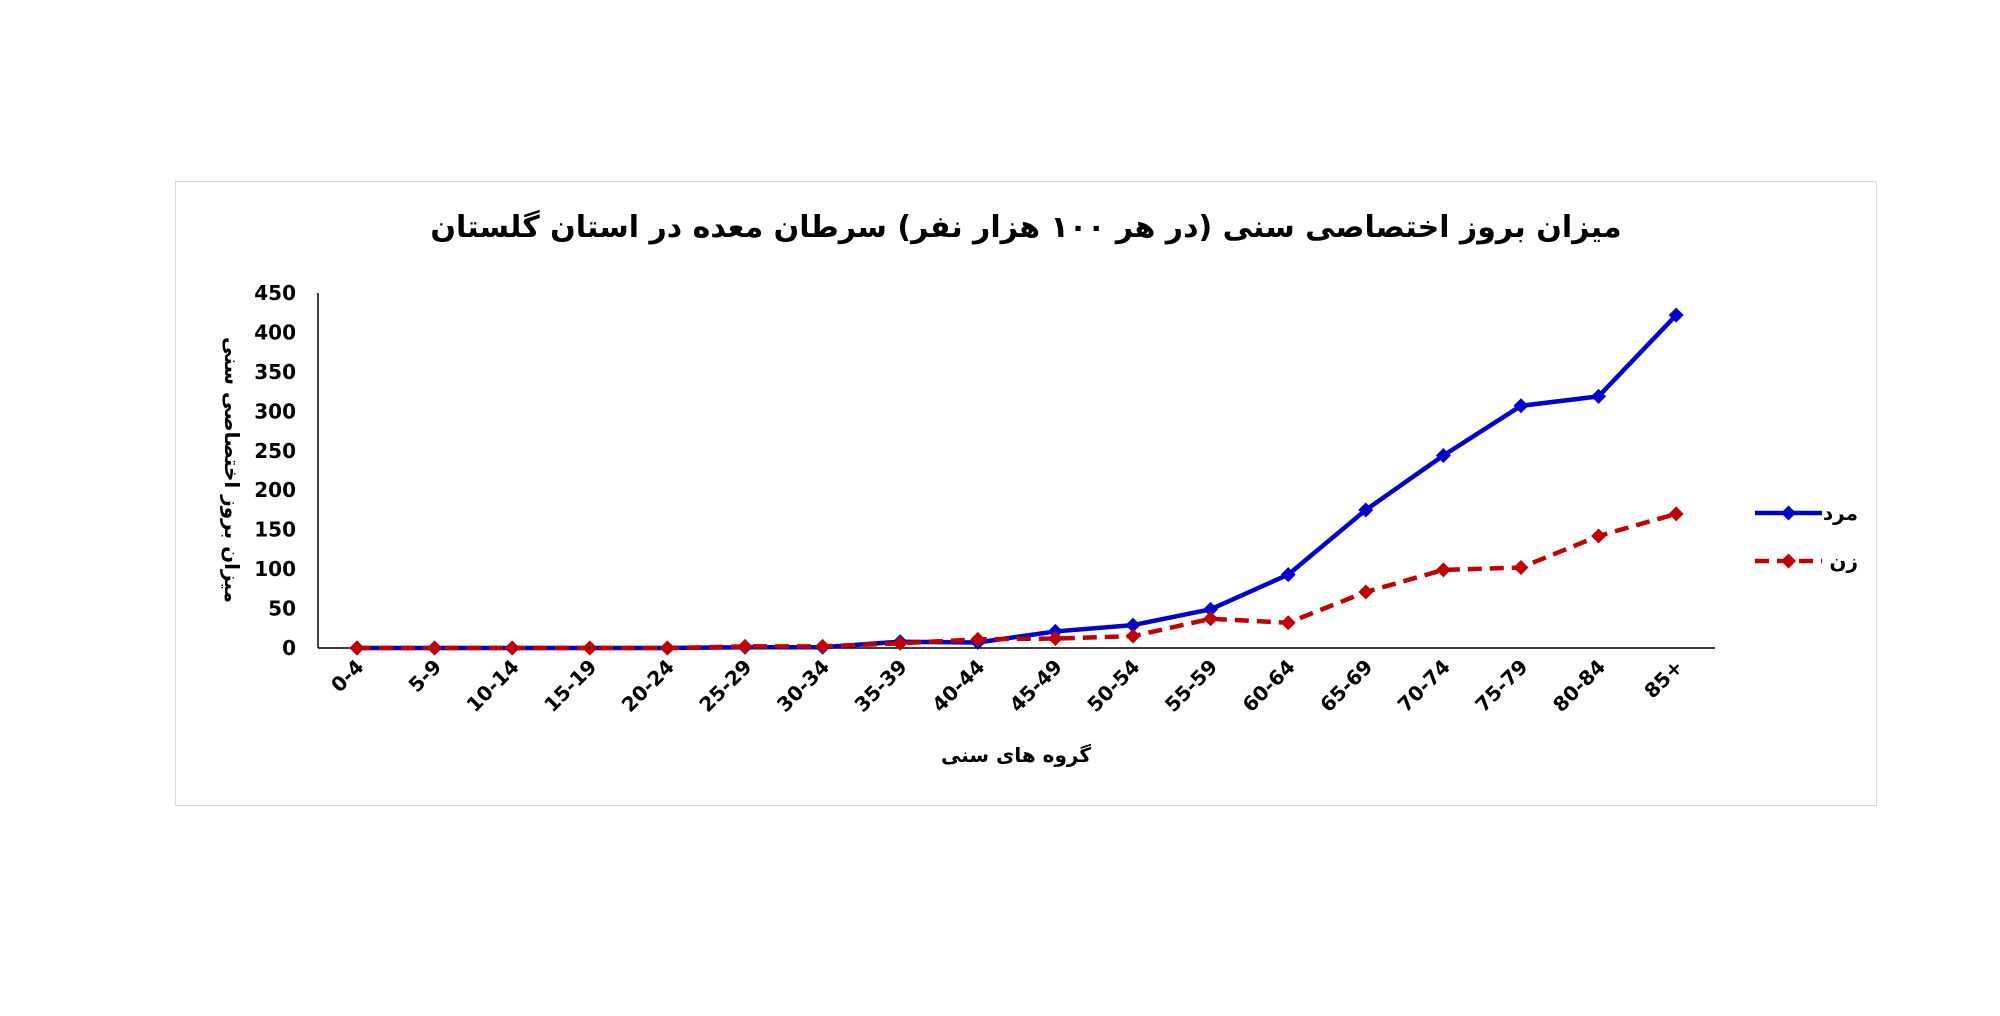 The image size is (2000, 1016). I want to click on x-tick-label: 70-74, so click(1424, 686).